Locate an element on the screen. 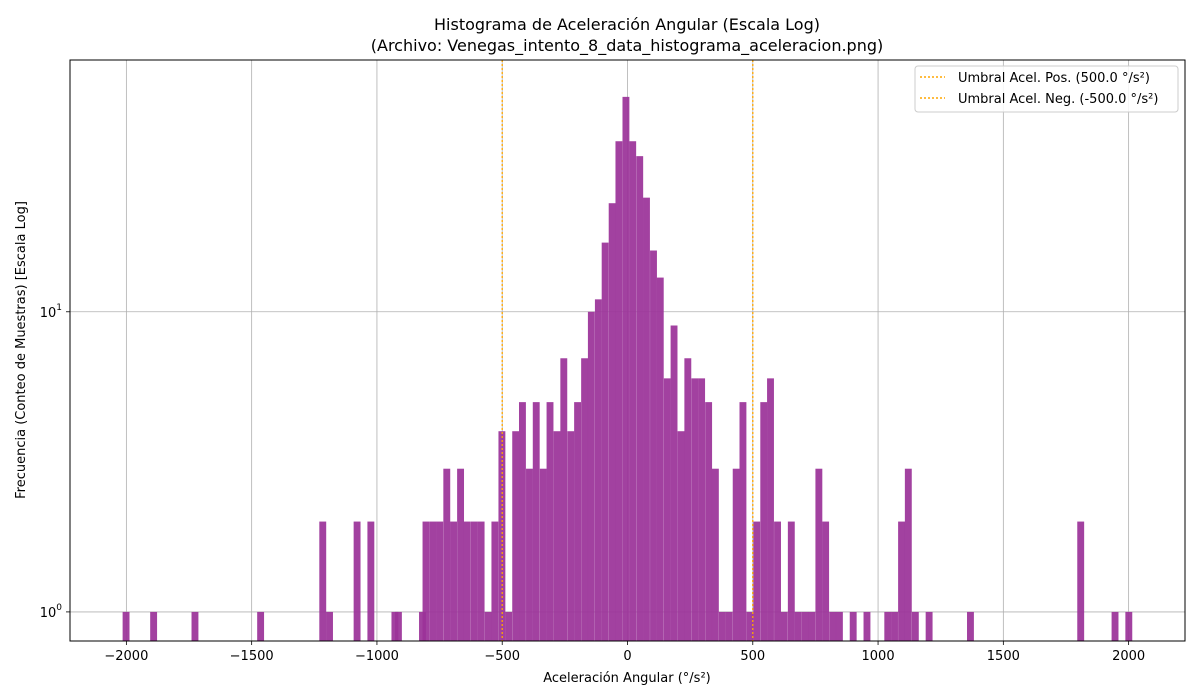 The width and height of the screenshot is (1200, 700). x-tick-label: 1500 is located at coordinates (1003, 656).